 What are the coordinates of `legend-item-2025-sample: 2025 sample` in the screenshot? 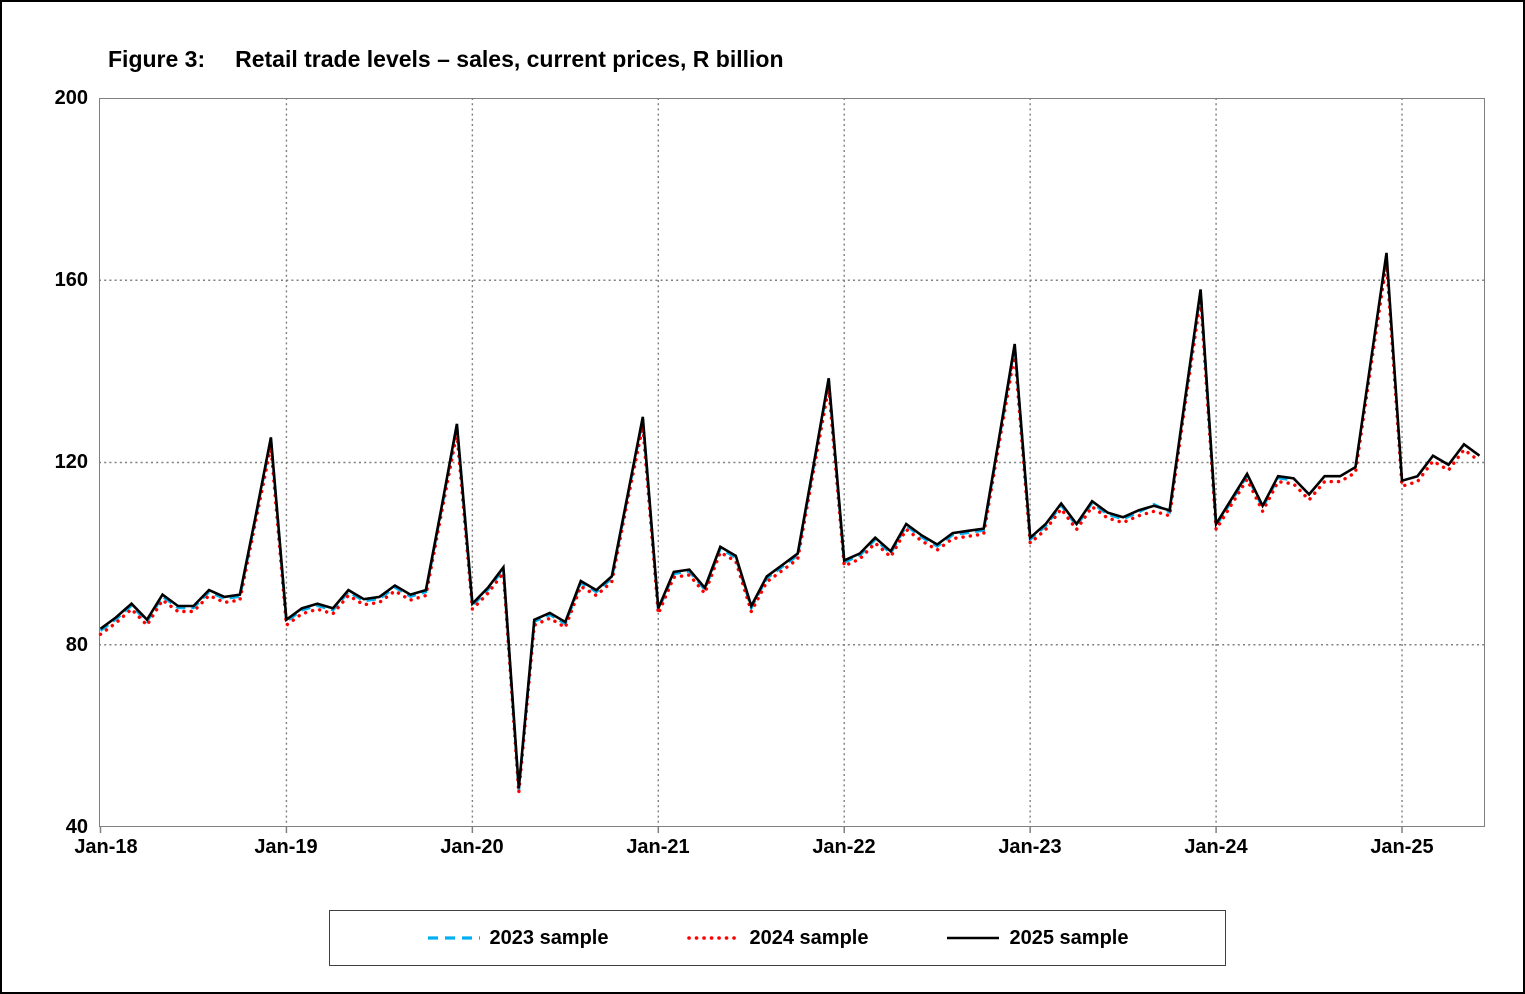 It's located at (1037, 938).